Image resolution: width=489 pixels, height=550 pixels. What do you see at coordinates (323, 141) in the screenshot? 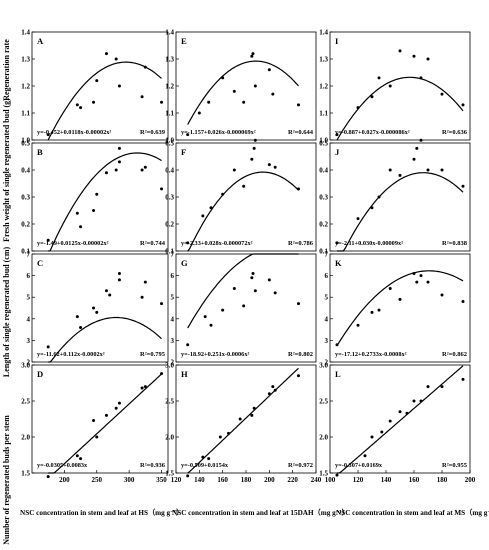
I see `y-tick-label: 1.0` at bounding box center [323, 141].